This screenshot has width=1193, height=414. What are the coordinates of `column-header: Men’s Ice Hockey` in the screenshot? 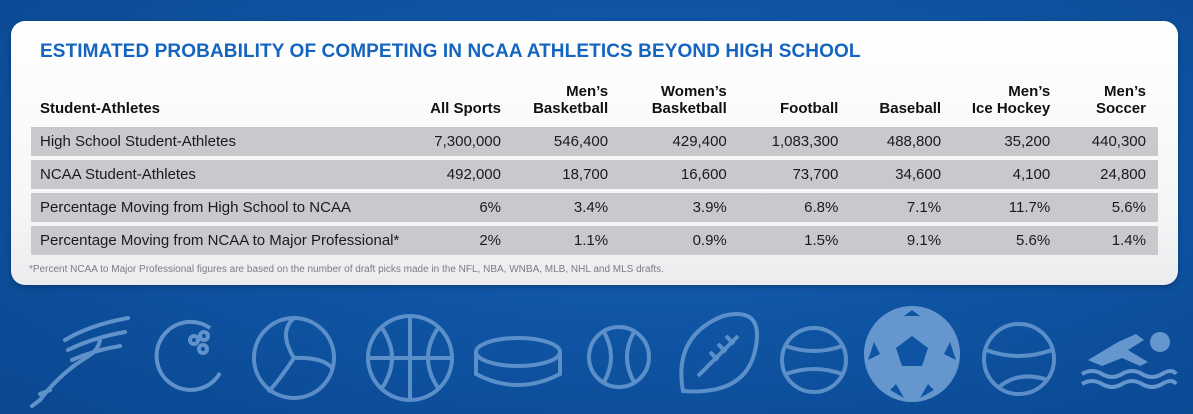 It's located at (1011, 100).